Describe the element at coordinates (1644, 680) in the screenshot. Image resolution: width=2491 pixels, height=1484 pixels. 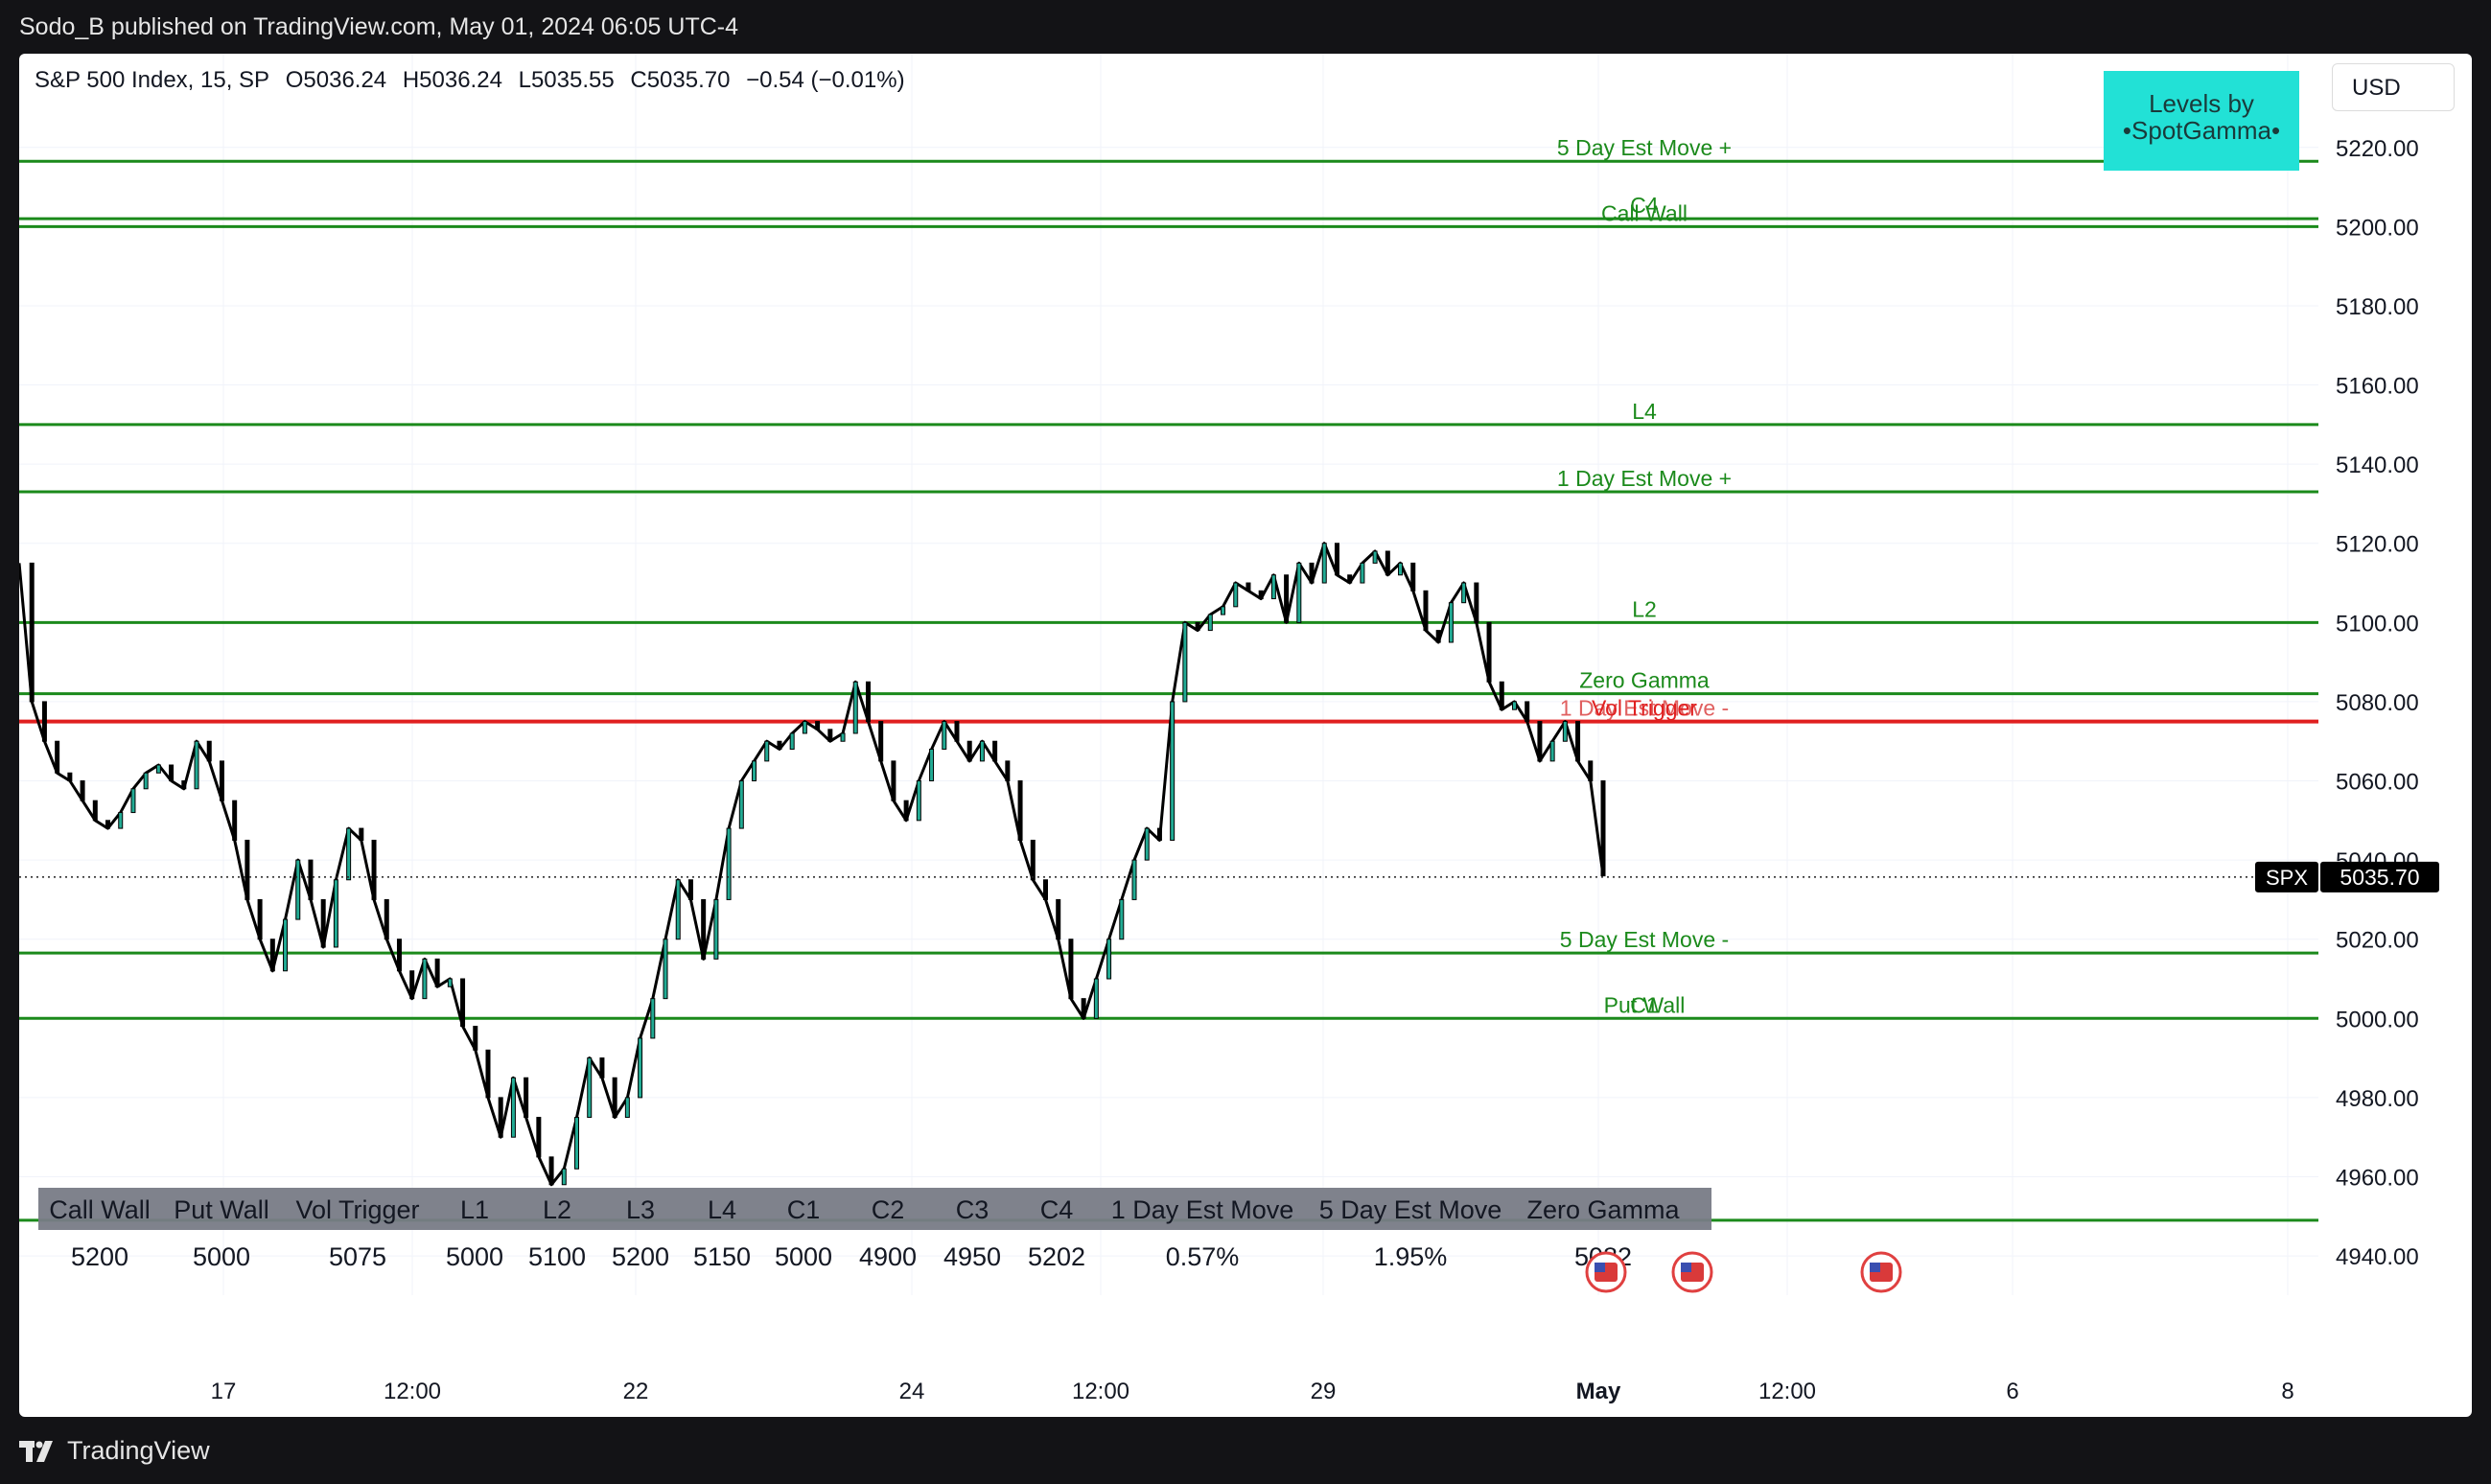
I see `level-label: Zero Gamma` at that location.